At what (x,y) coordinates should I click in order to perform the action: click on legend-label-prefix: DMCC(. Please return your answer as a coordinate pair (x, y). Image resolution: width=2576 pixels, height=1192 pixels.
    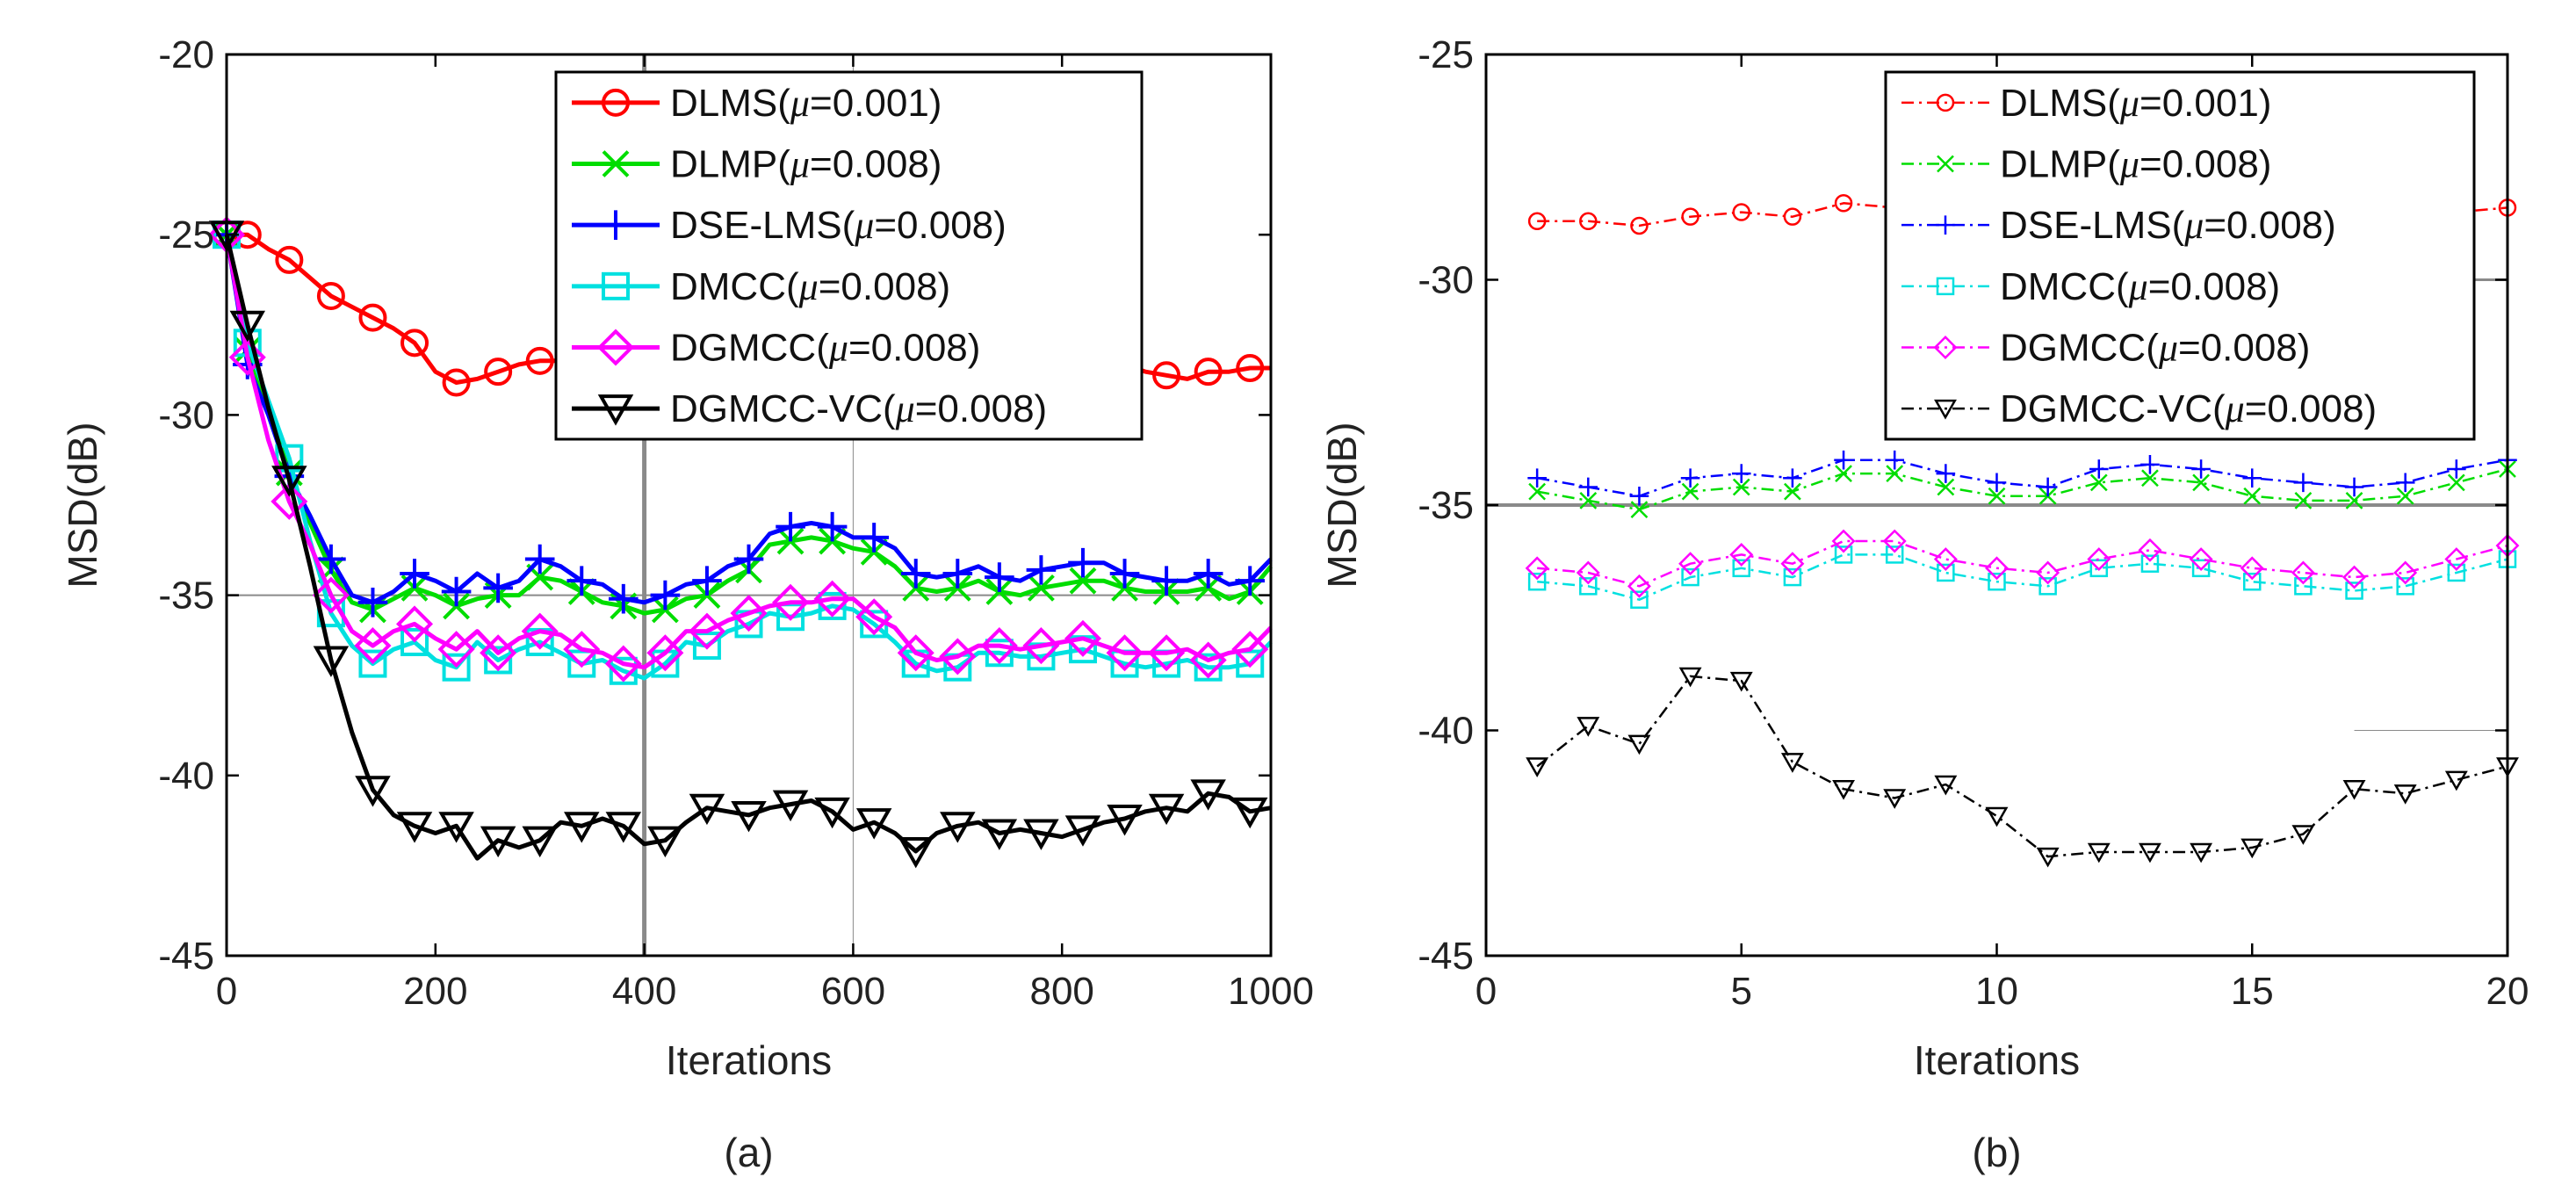
    Looking at the image, I should click on (734, 286).